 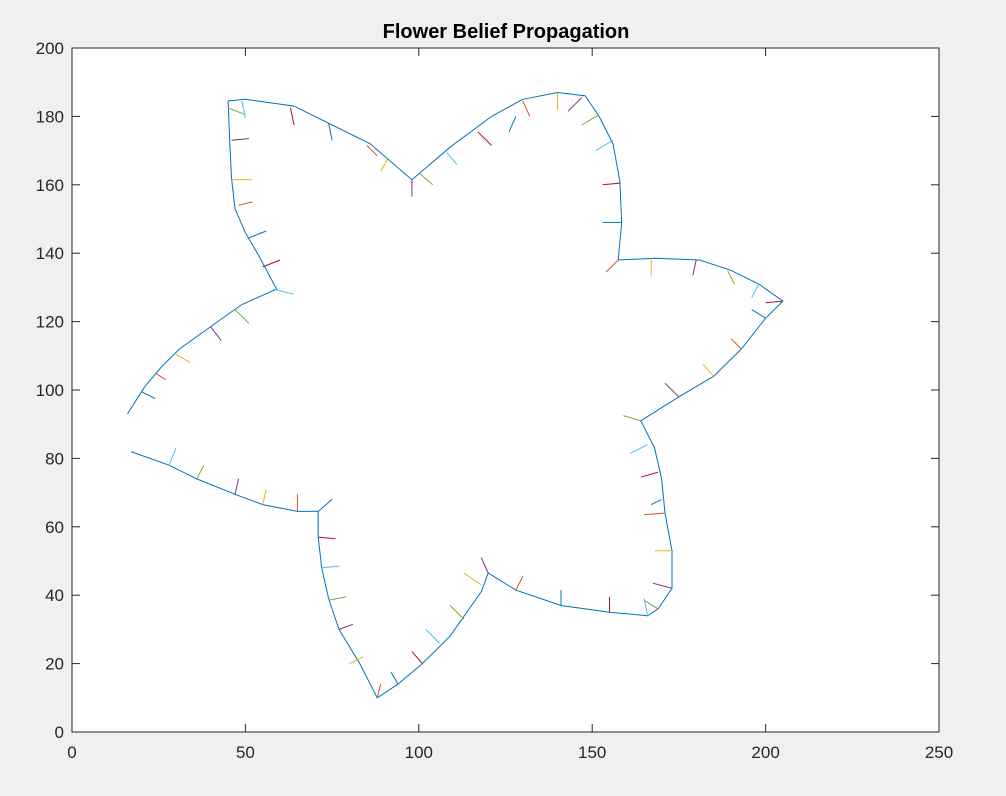 What do you see at coordinates (245, 752) in the screenshot?
I see `x-tick-label-1: 50` at bounding box center [245, 752].